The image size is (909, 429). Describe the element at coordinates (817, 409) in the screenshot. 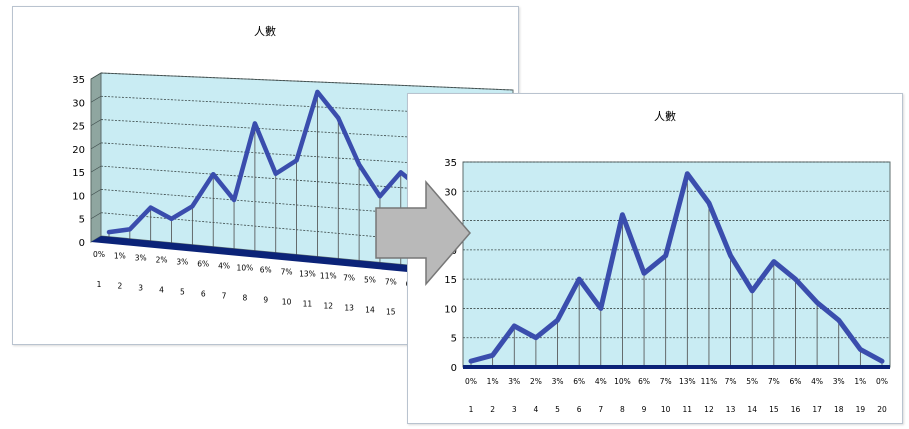

I see `x-tick-label: 17` at that location.